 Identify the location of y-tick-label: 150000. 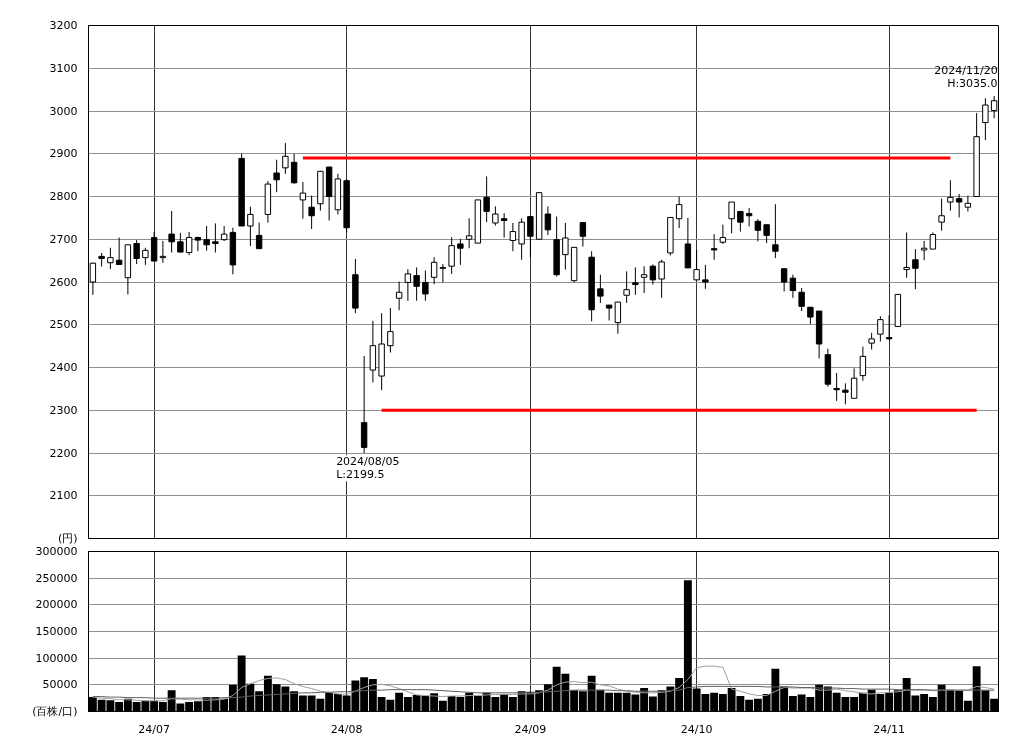
(56, 631).